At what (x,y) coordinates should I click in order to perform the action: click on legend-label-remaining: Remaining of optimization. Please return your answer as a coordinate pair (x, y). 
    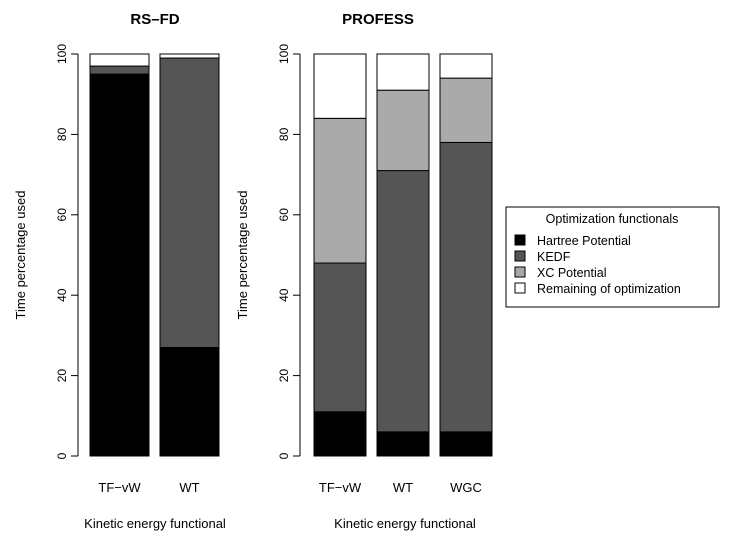
    Looking at the image, I should click on (609, 289).